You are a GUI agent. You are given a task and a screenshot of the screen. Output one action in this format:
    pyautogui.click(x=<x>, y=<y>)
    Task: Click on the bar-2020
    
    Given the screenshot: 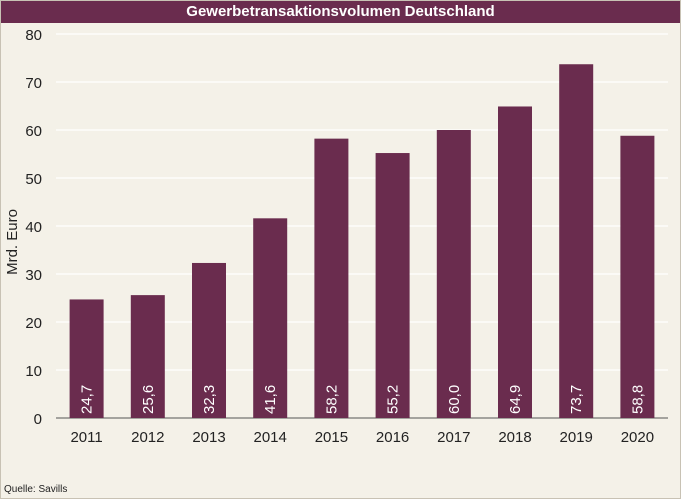 What is the action you would take?
    pyautogui.click(x=637, y=276)
    